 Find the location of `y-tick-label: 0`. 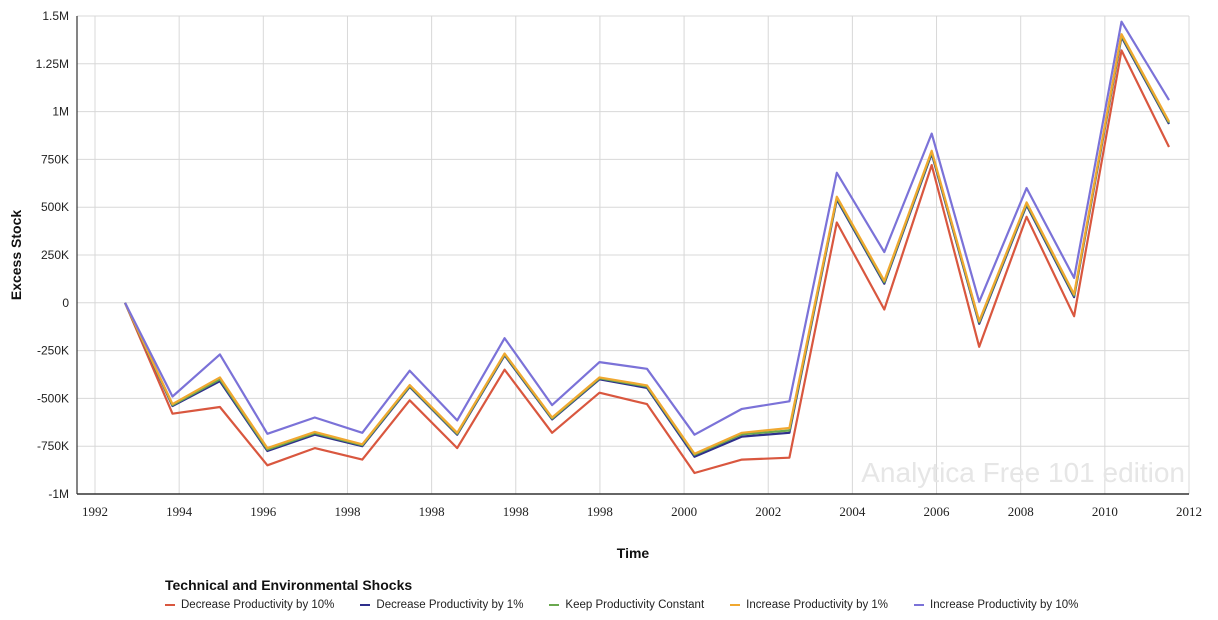

y-tick-label: 0 is located at coordinates (65, 303).